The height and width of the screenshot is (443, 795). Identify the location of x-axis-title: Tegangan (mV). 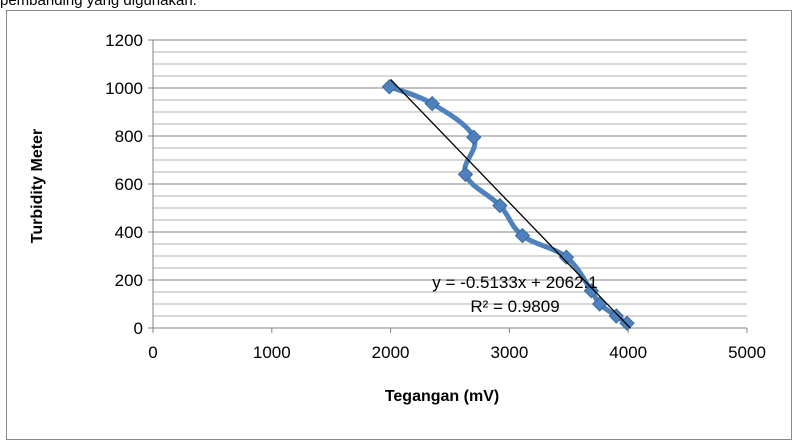
(442, 396).